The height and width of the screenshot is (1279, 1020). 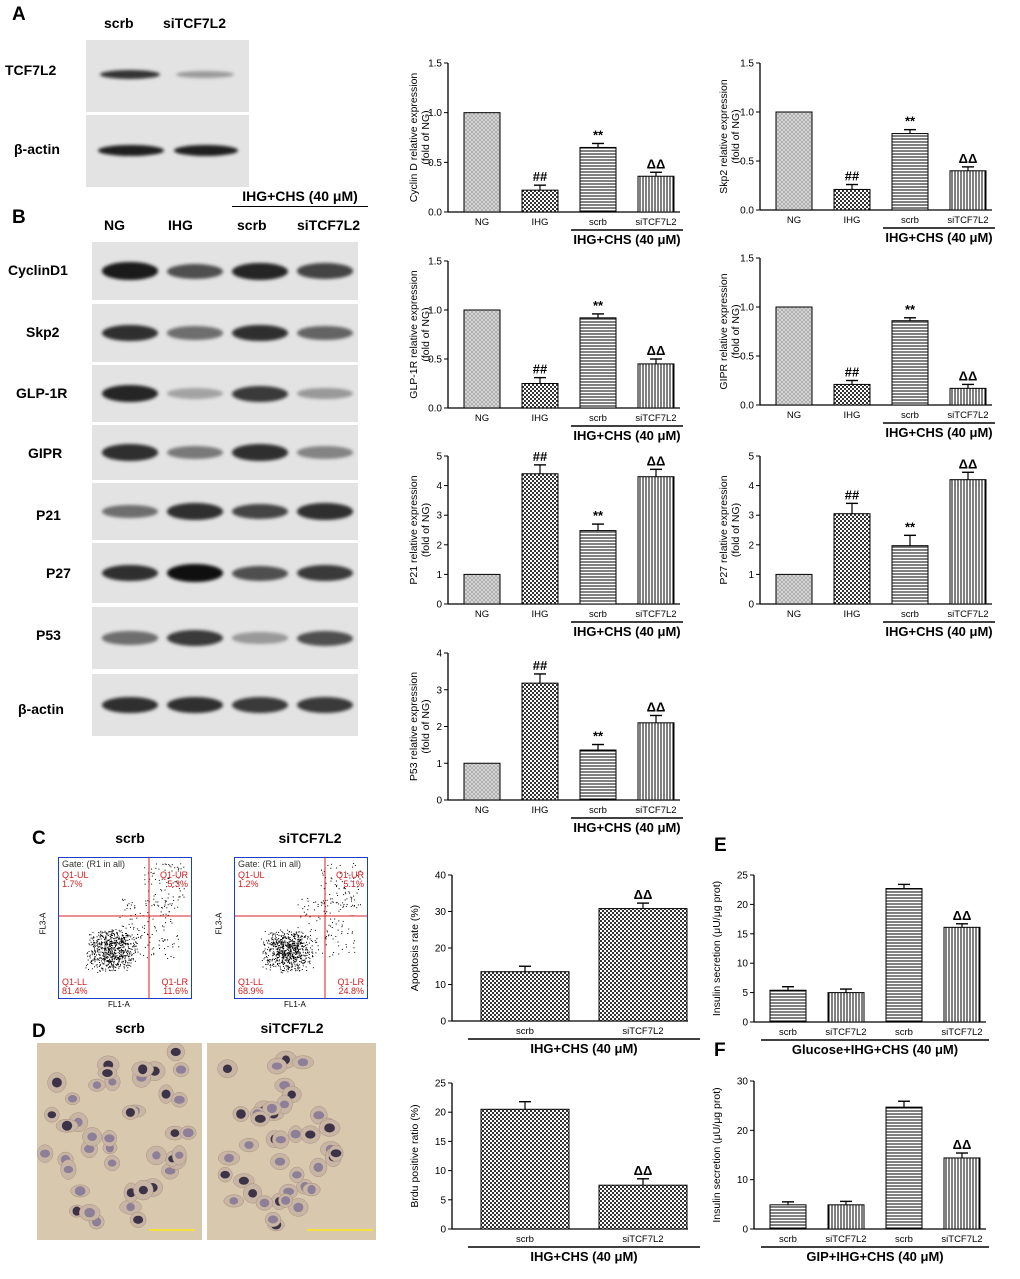 I want to click on y-tick-label: 1, so click(x=439, y=575).